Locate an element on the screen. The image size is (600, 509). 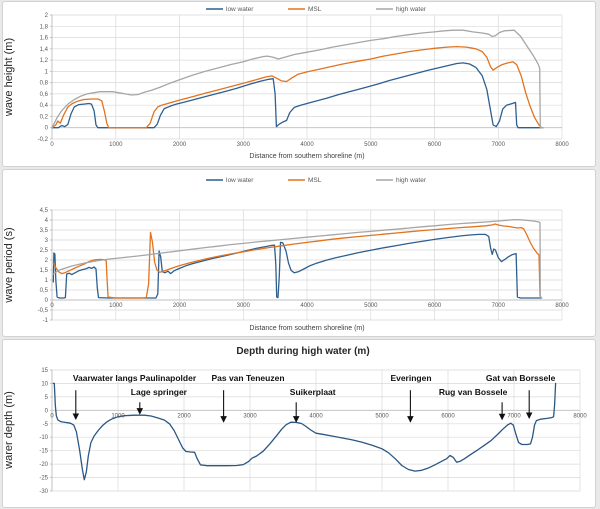
chart-title: Depth during high water (m) is located at coordinates (302, 351).